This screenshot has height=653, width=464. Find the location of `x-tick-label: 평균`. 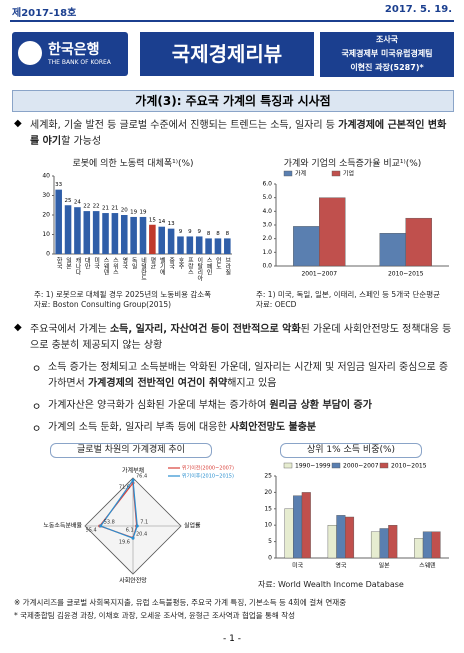

x-tick-label: 평균 is located at coordinates (152, 262).